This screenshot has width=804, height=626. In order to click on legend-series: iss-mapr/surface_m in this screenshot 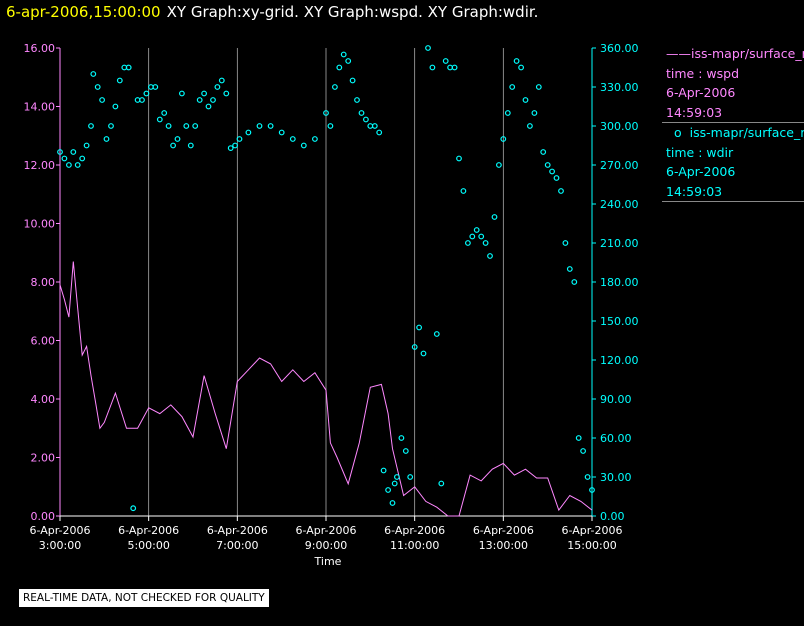, I will do `click(746, 132)`.